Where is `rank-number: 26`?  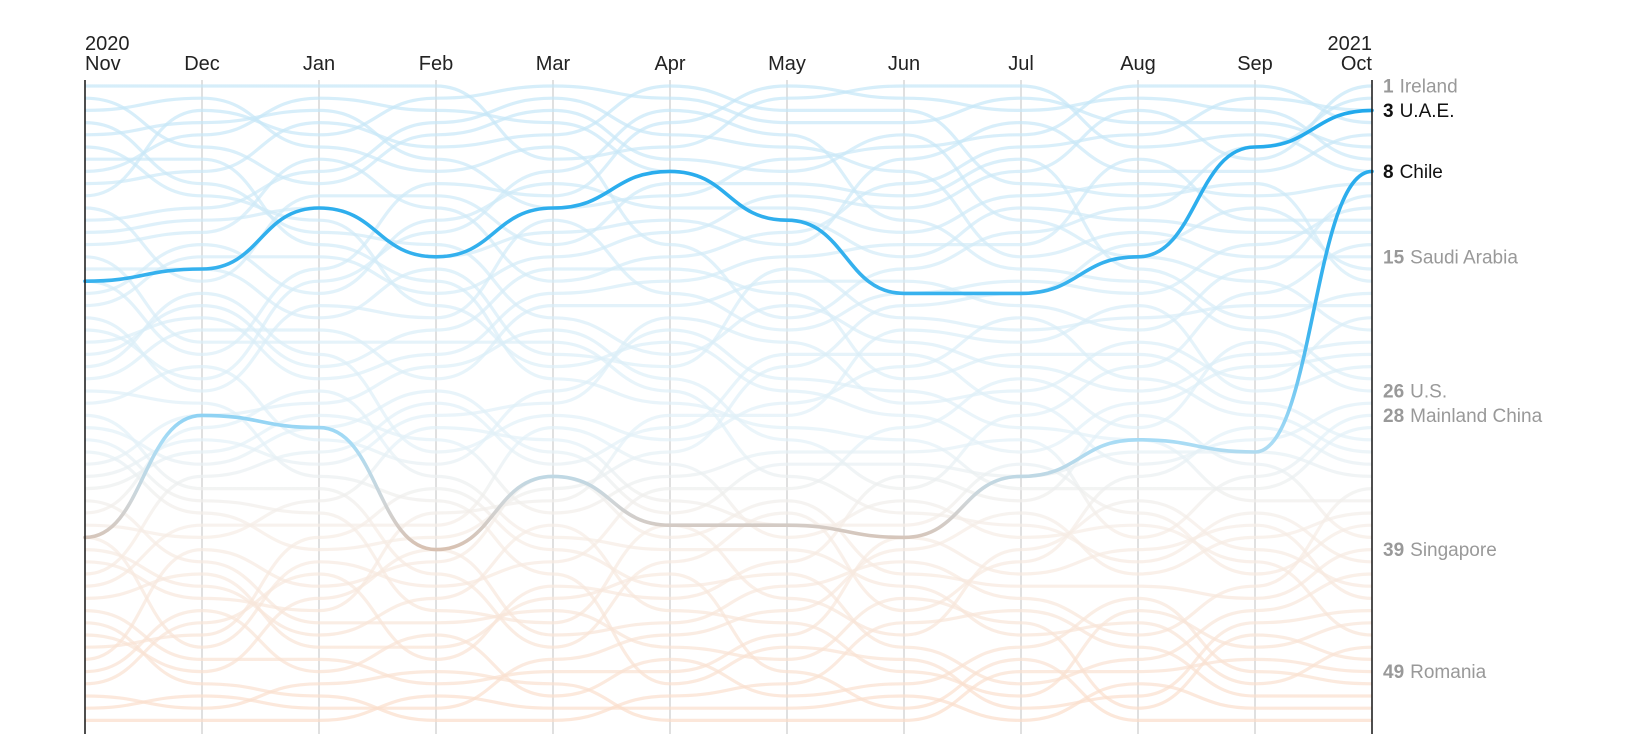 rank-number: 26 is located at coordinates (1393, 392).